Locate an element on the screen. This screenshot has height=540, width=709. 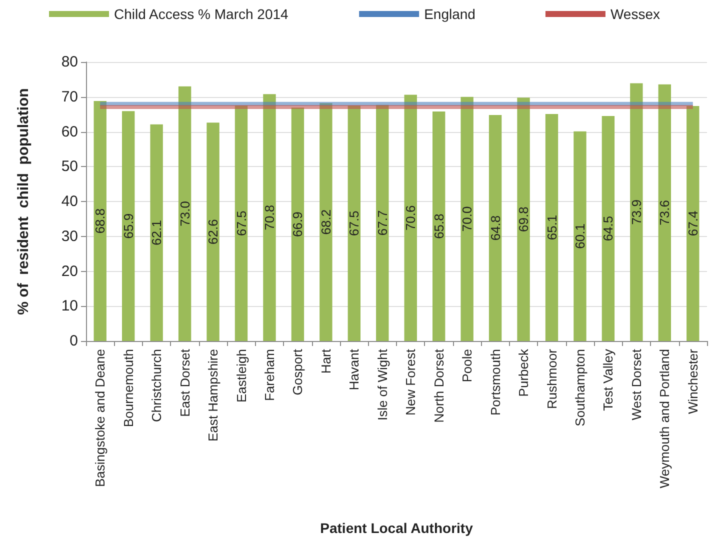
x-tick-label: Portsmouth is located at coordinates (495, 382).